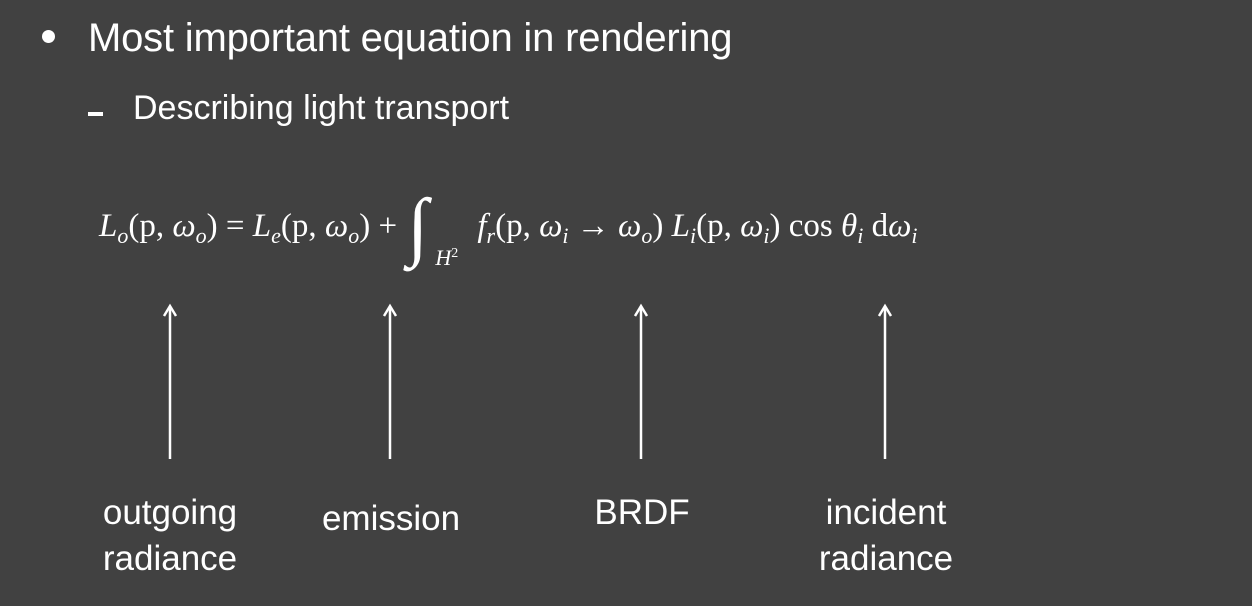  I want to click on label-emission: emission, so click(391, 518).